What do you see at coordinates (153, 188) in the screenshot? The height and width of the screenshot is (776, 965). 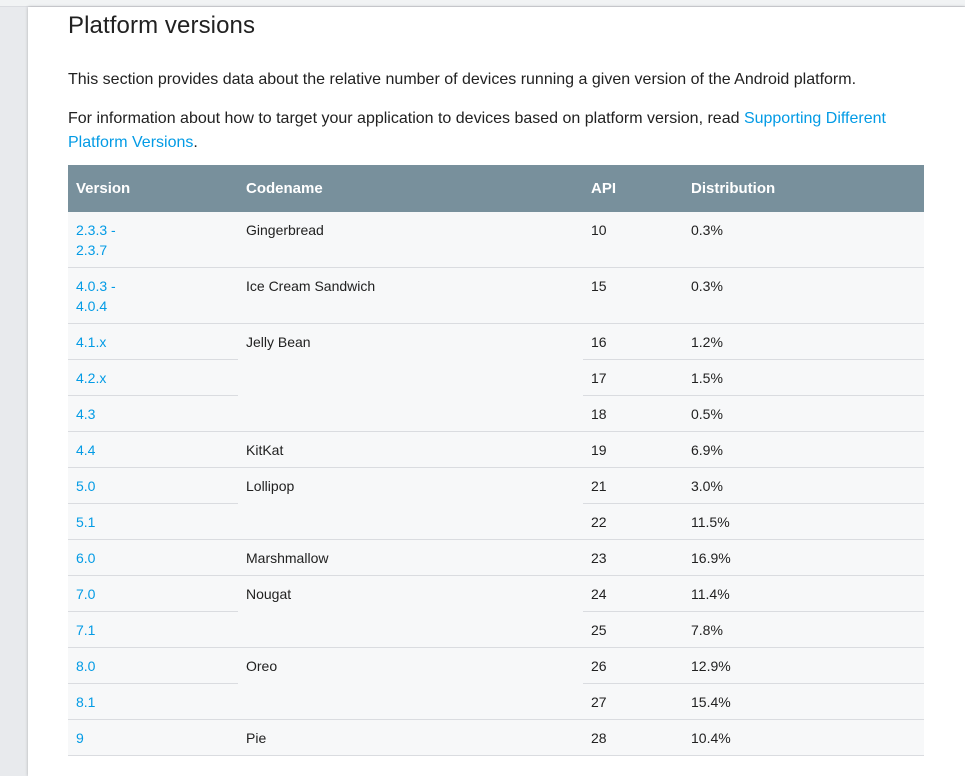 I see `header-version: Version` at bounding box center [153, 188].